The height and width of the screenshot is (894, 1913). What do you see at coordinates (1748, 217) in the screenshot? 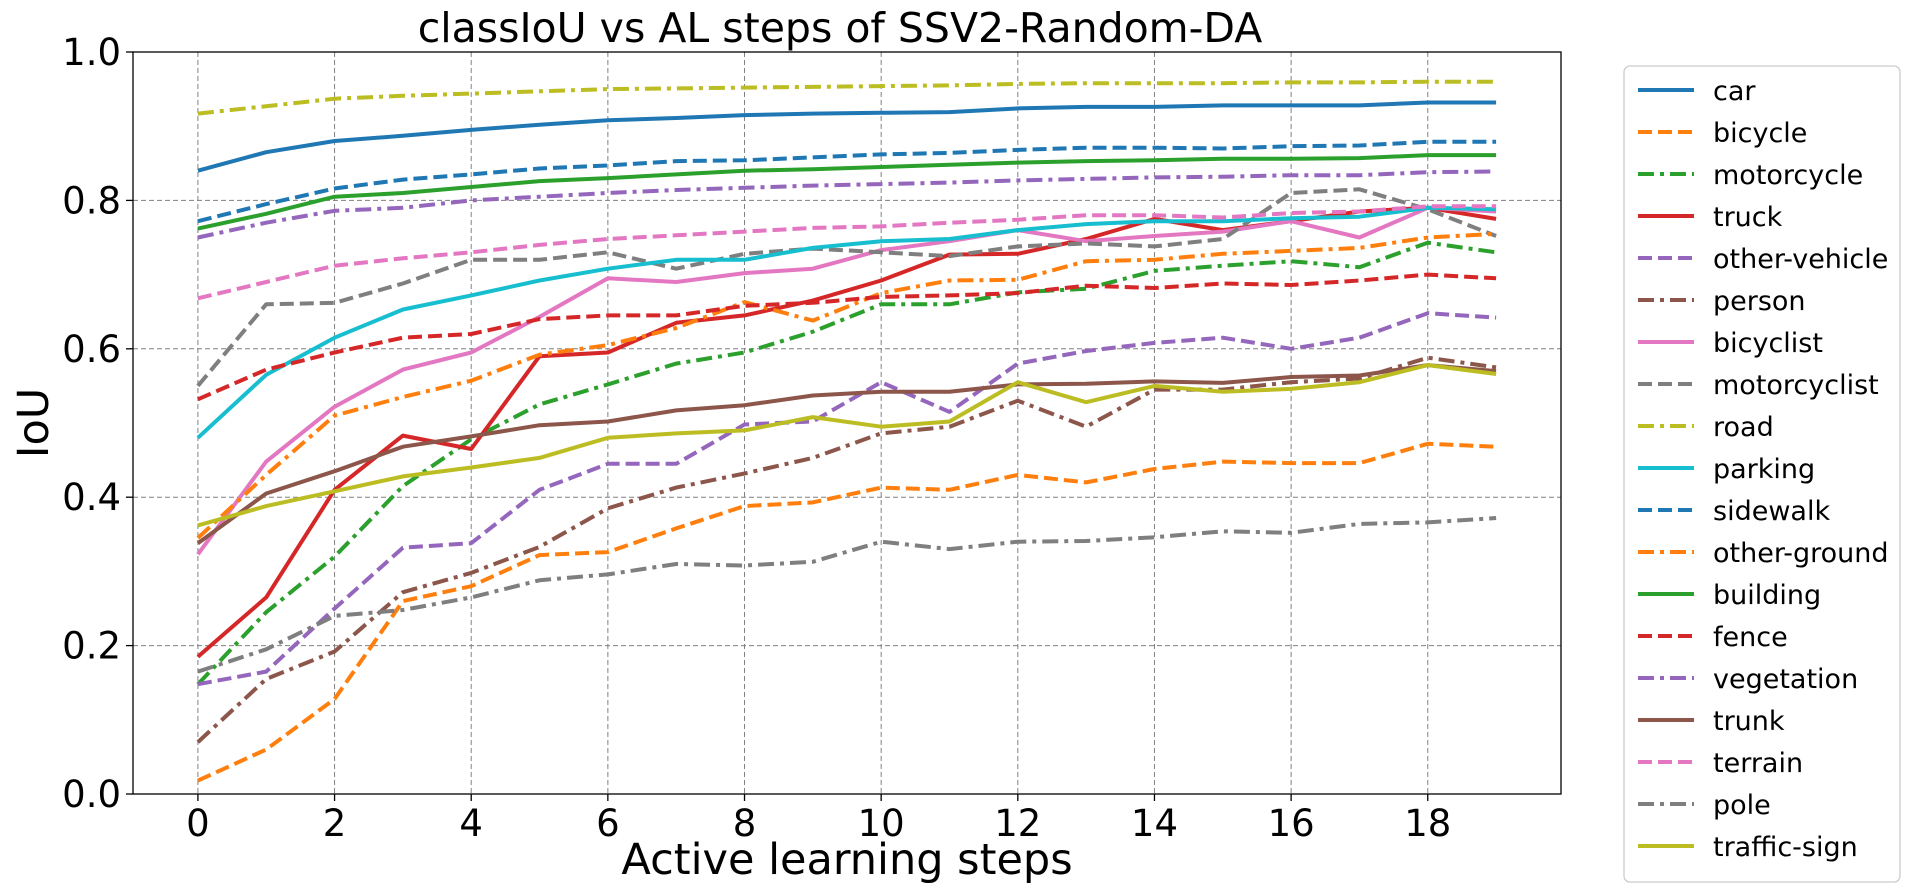
I see `legend-label: truck` at bounding box center [1748, 217].